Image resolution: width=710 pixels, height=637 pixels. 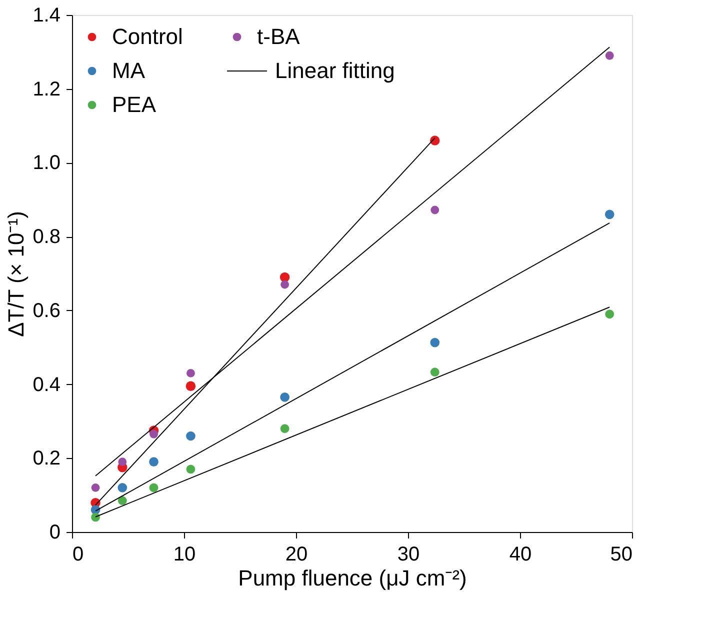 What do you see at coordinates (296, 555) in the screenshot?
I see `x-tick-label: 20` at bounding box center [296, 555].